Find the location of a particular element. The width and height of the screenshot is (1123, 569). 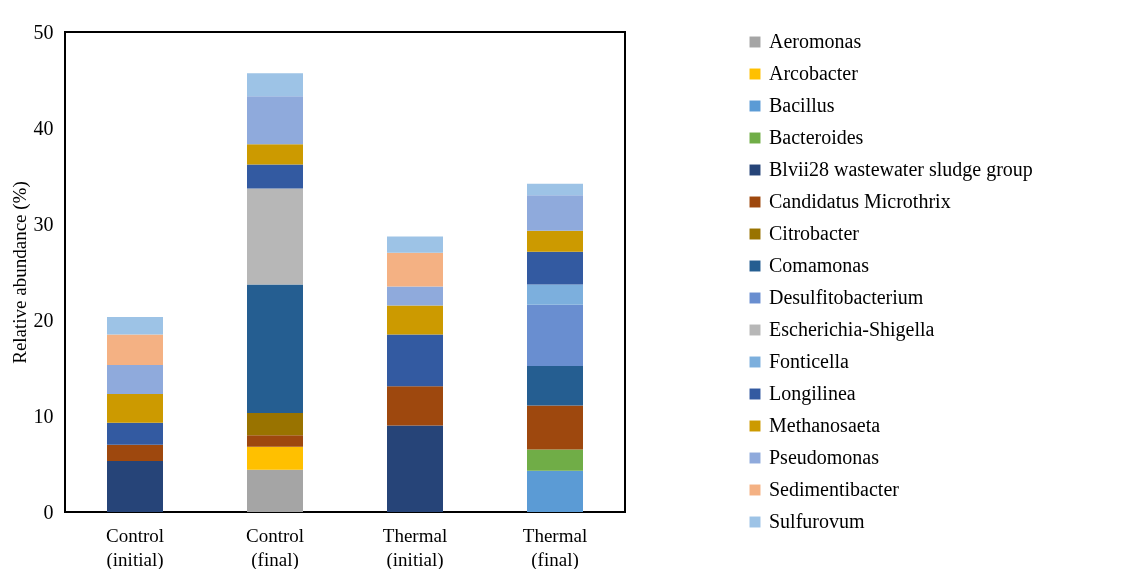

y-axis-title: Relative abundance (%) is located at coordinates (19, 272).